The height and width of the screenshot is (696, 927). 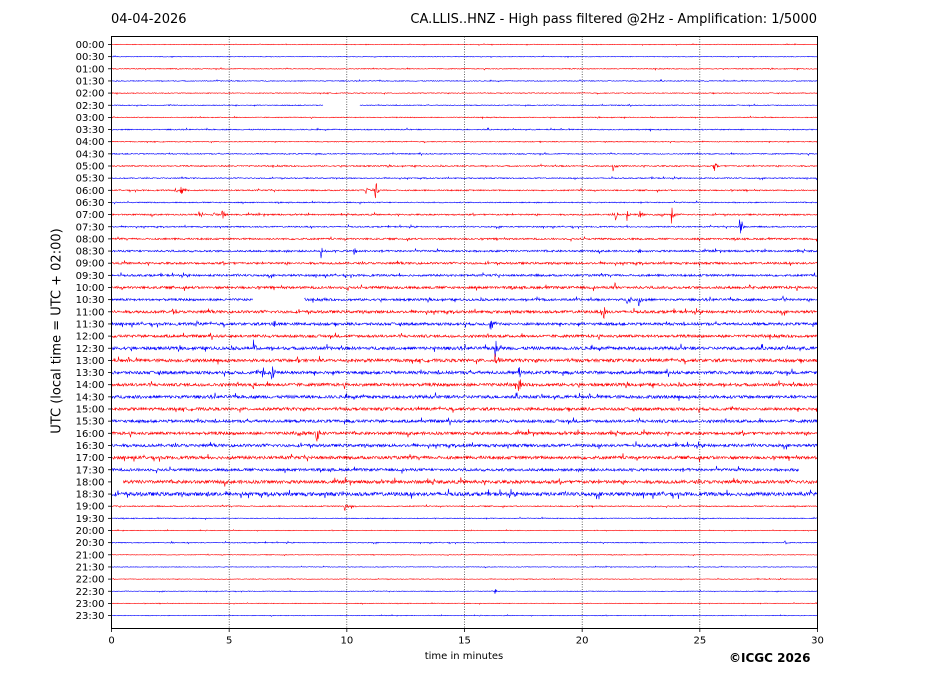 What do you see at coordinates (90, 495) in the screenshot?
I see `y-tick-label: 18:30` at bounding box center [90, 495].